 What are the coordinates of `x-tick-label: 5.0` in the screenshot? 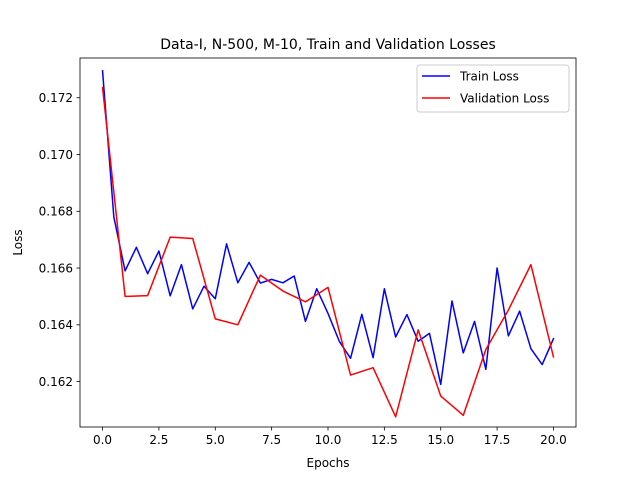 It's located at (215, 440).